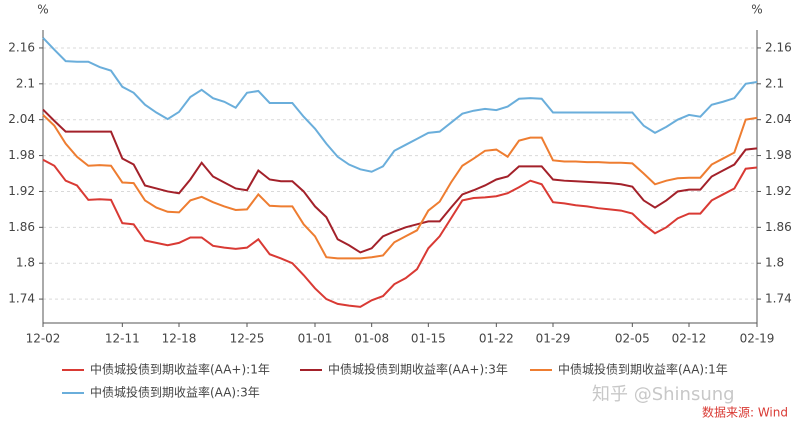 Image resolution: width=796 pixels, height=430 pixels. What do you see at coordinates (25, 83) in the screenshot?
I see `y-tick-label: 2.1` at bounding box center [25, 83].